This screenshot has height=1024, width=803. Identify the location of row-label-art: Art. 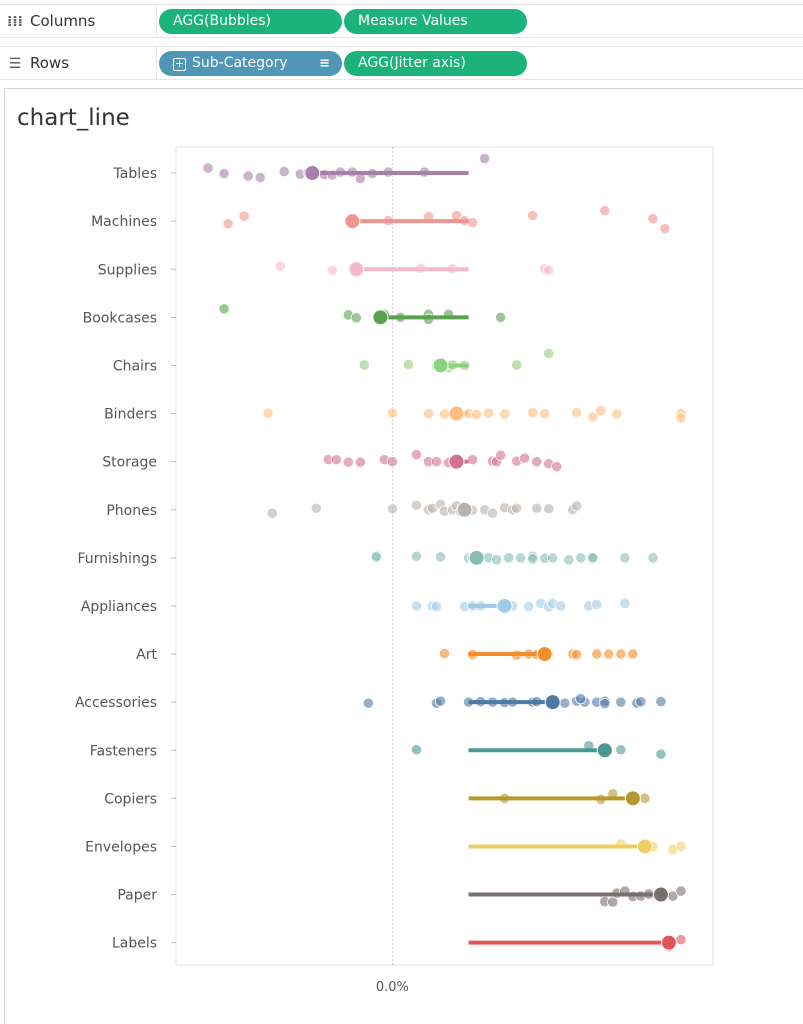
(146, 655).